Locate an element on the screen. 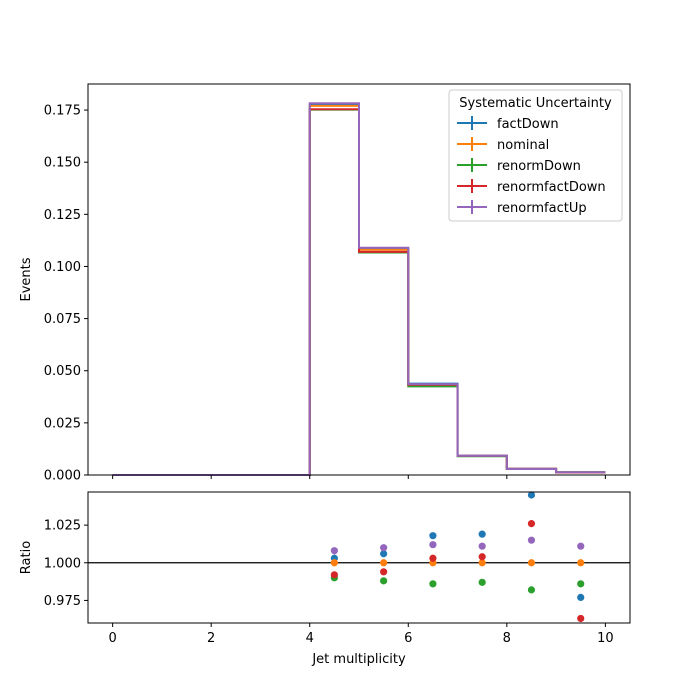 The image size is (700, 700). main-y-tick-label: 0.025 is located at coordinates (62, 423).